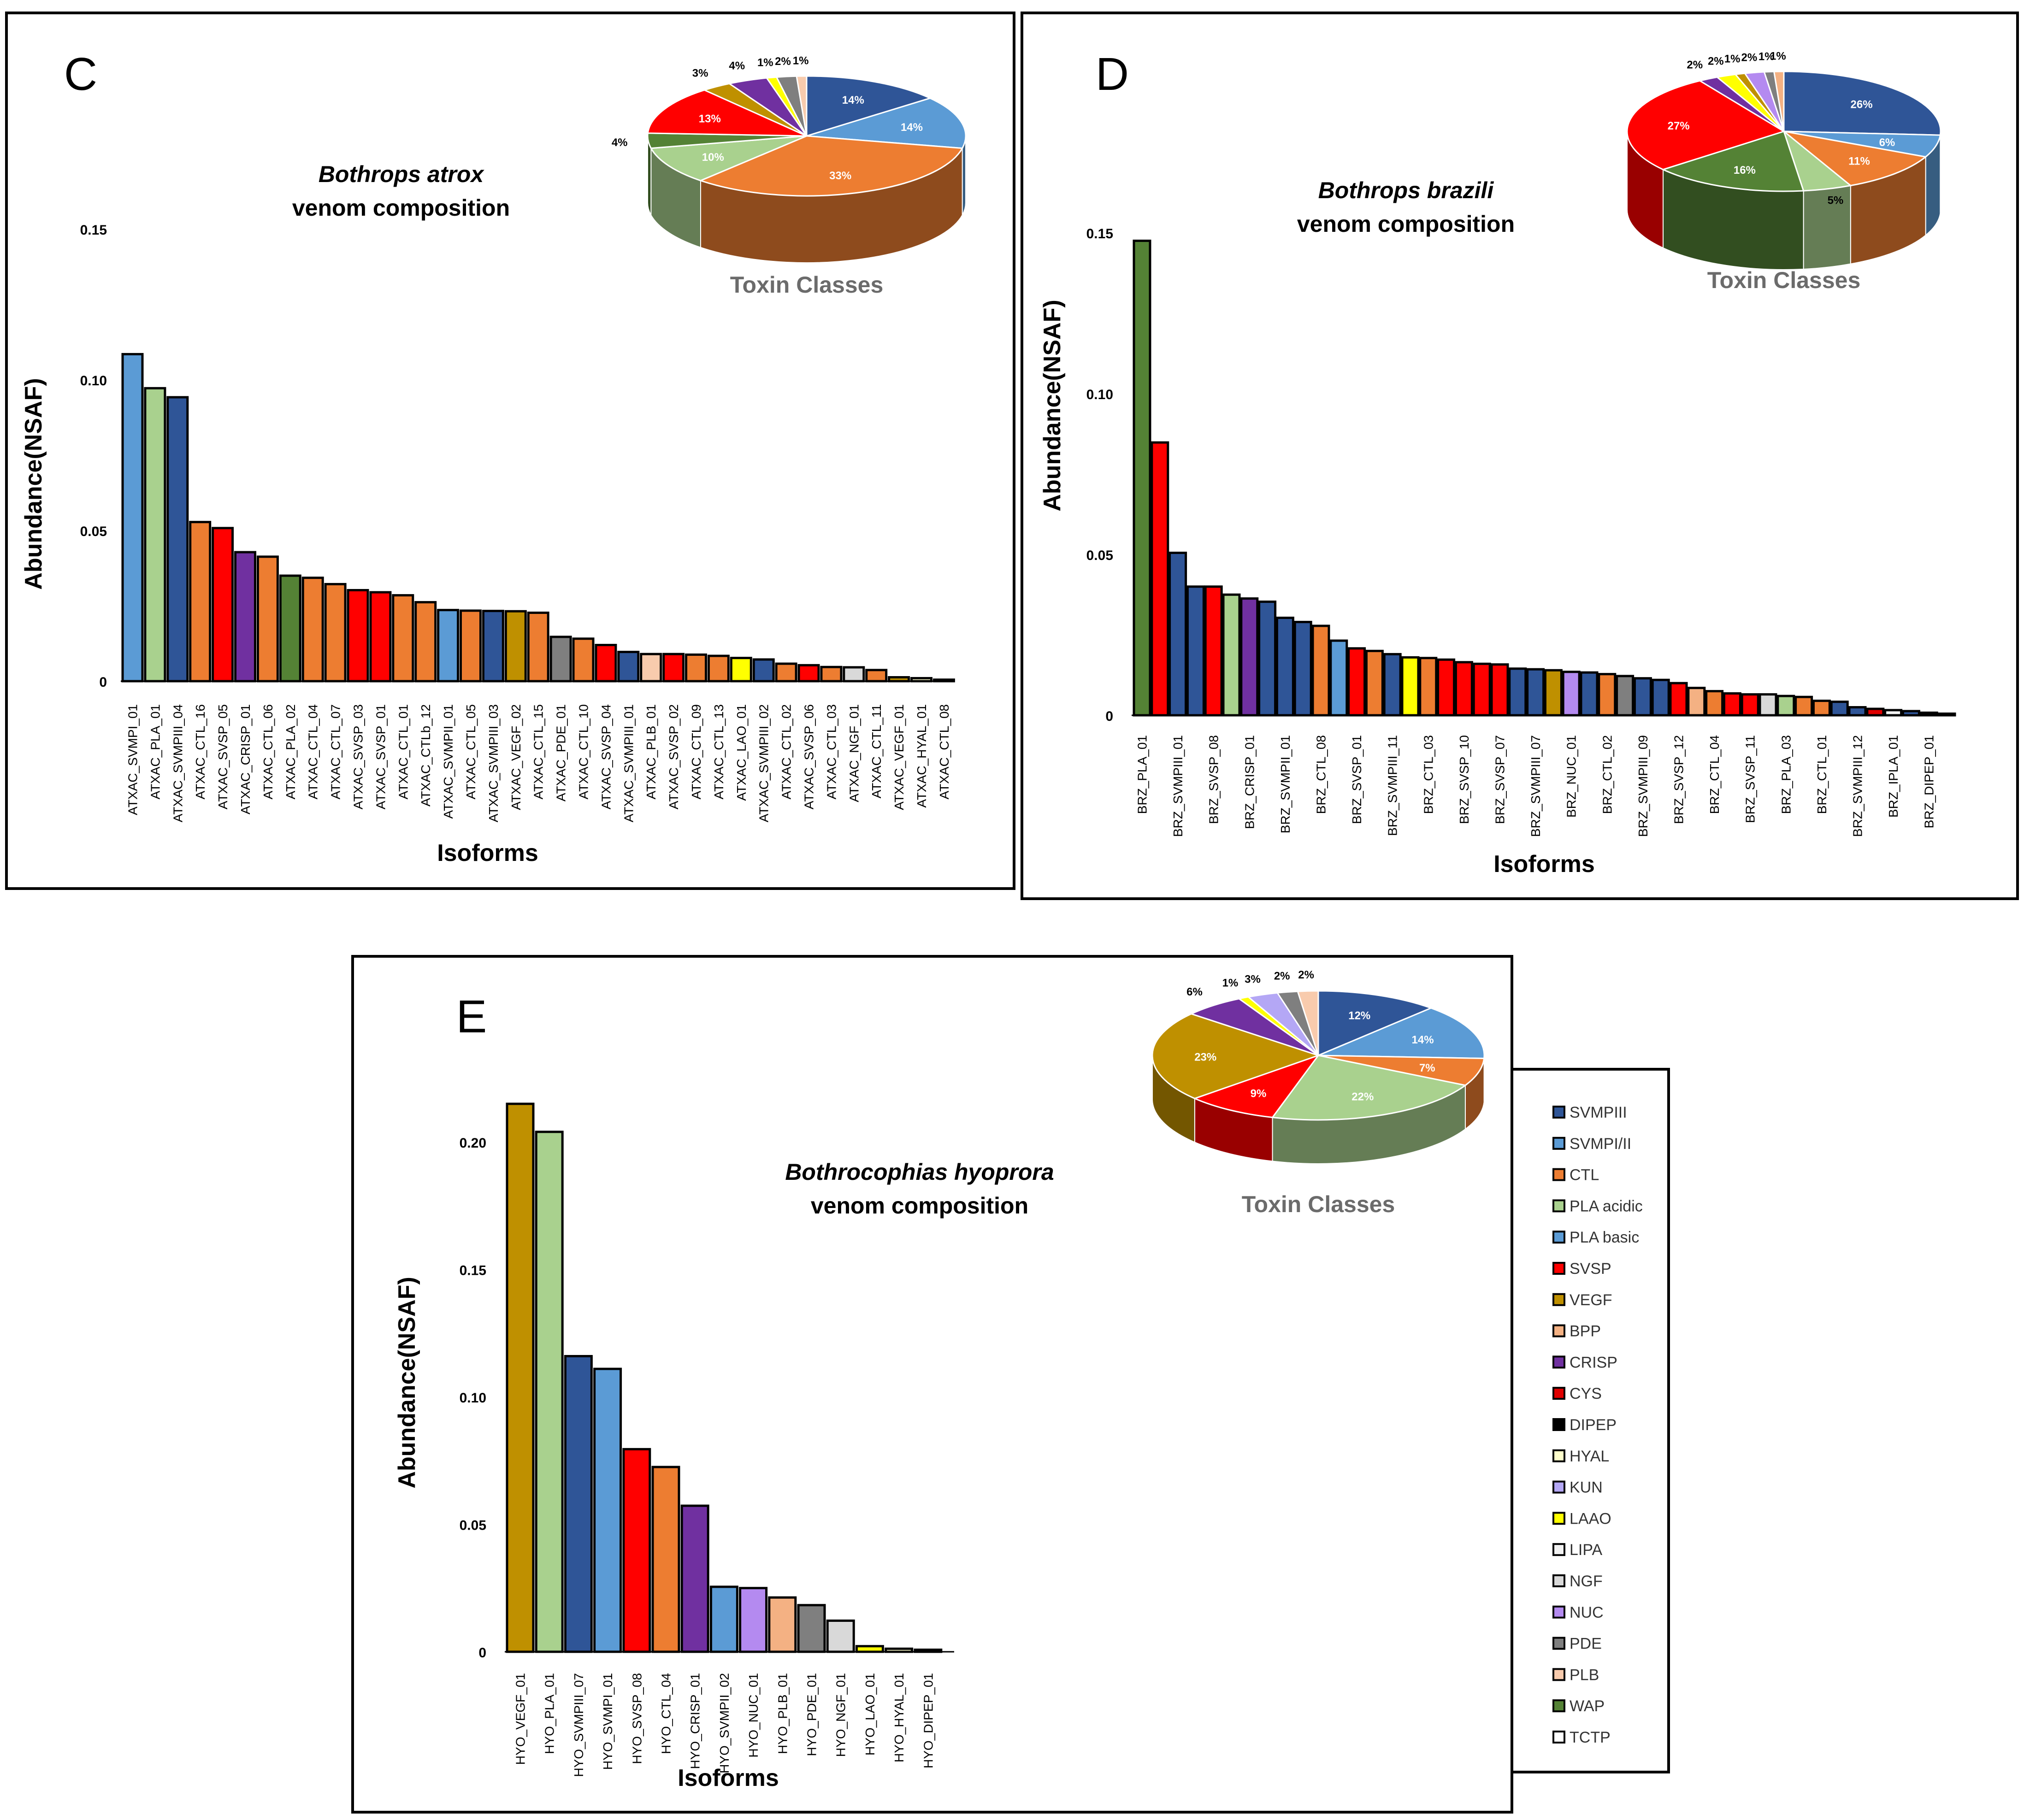 The width and height of the screenshot is (2024, 1820). I want to click on x-tick-label: BRZ_CTL_01, so click(1822, 774).